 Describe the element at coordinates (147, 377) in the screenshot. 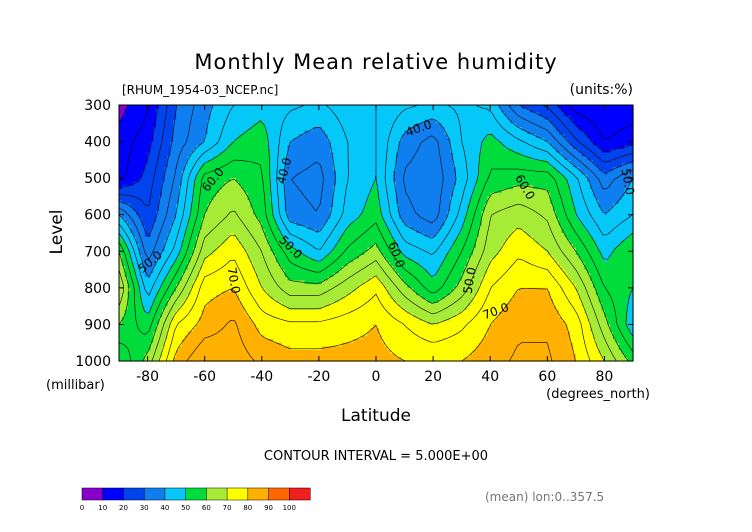

I see `x-tick-label: -80` at that location.